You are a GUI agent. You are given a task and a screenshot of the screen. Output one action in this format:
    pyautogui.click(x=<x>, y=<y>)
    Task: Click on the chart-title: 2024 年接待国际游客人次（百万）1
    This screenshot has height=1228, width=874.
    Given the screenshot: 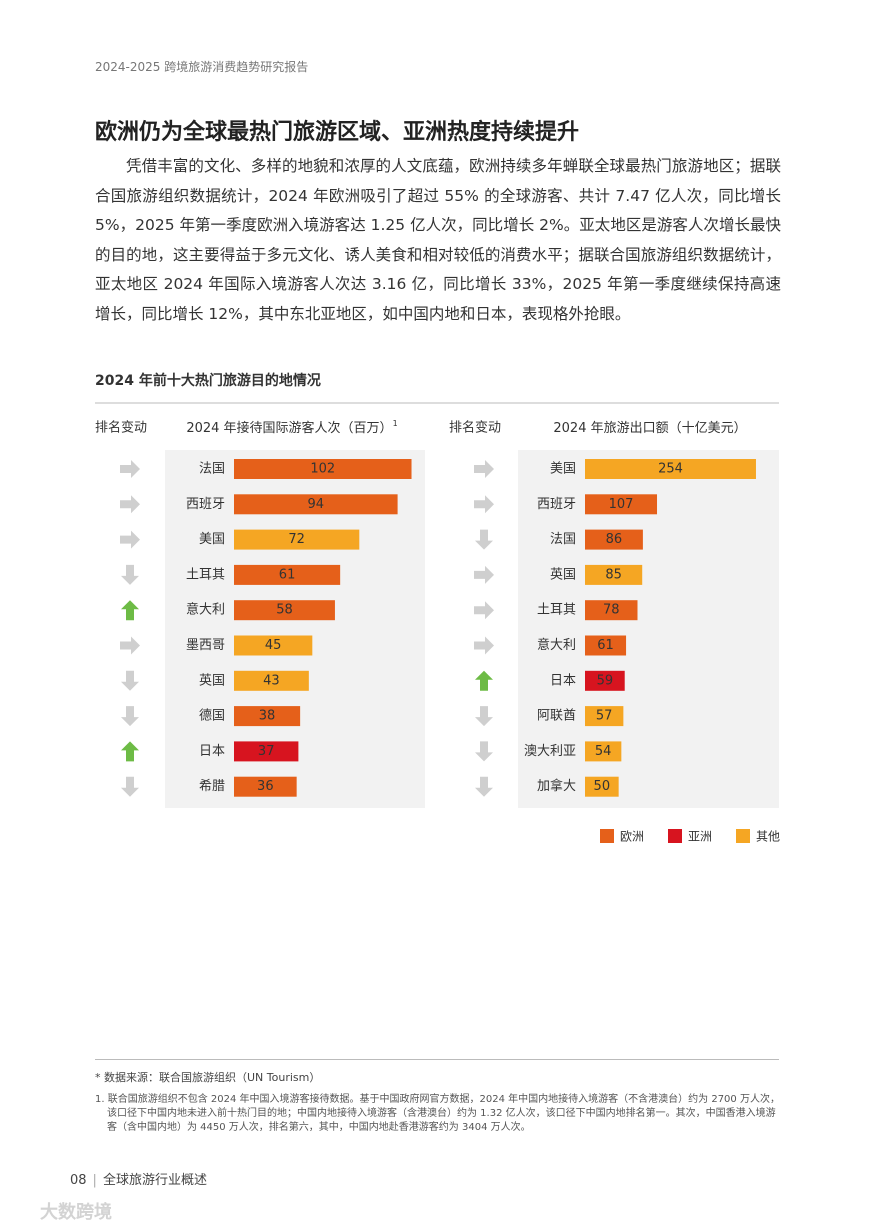 What is the action you would take?
    pyautogui.click(x=291, y=427)
    